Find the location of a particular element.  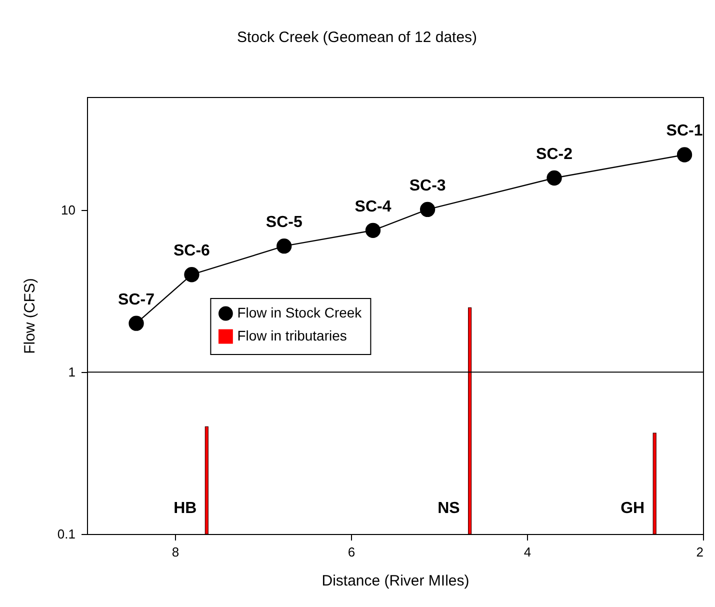

annotation: HB is located at coordinates (185, 508).